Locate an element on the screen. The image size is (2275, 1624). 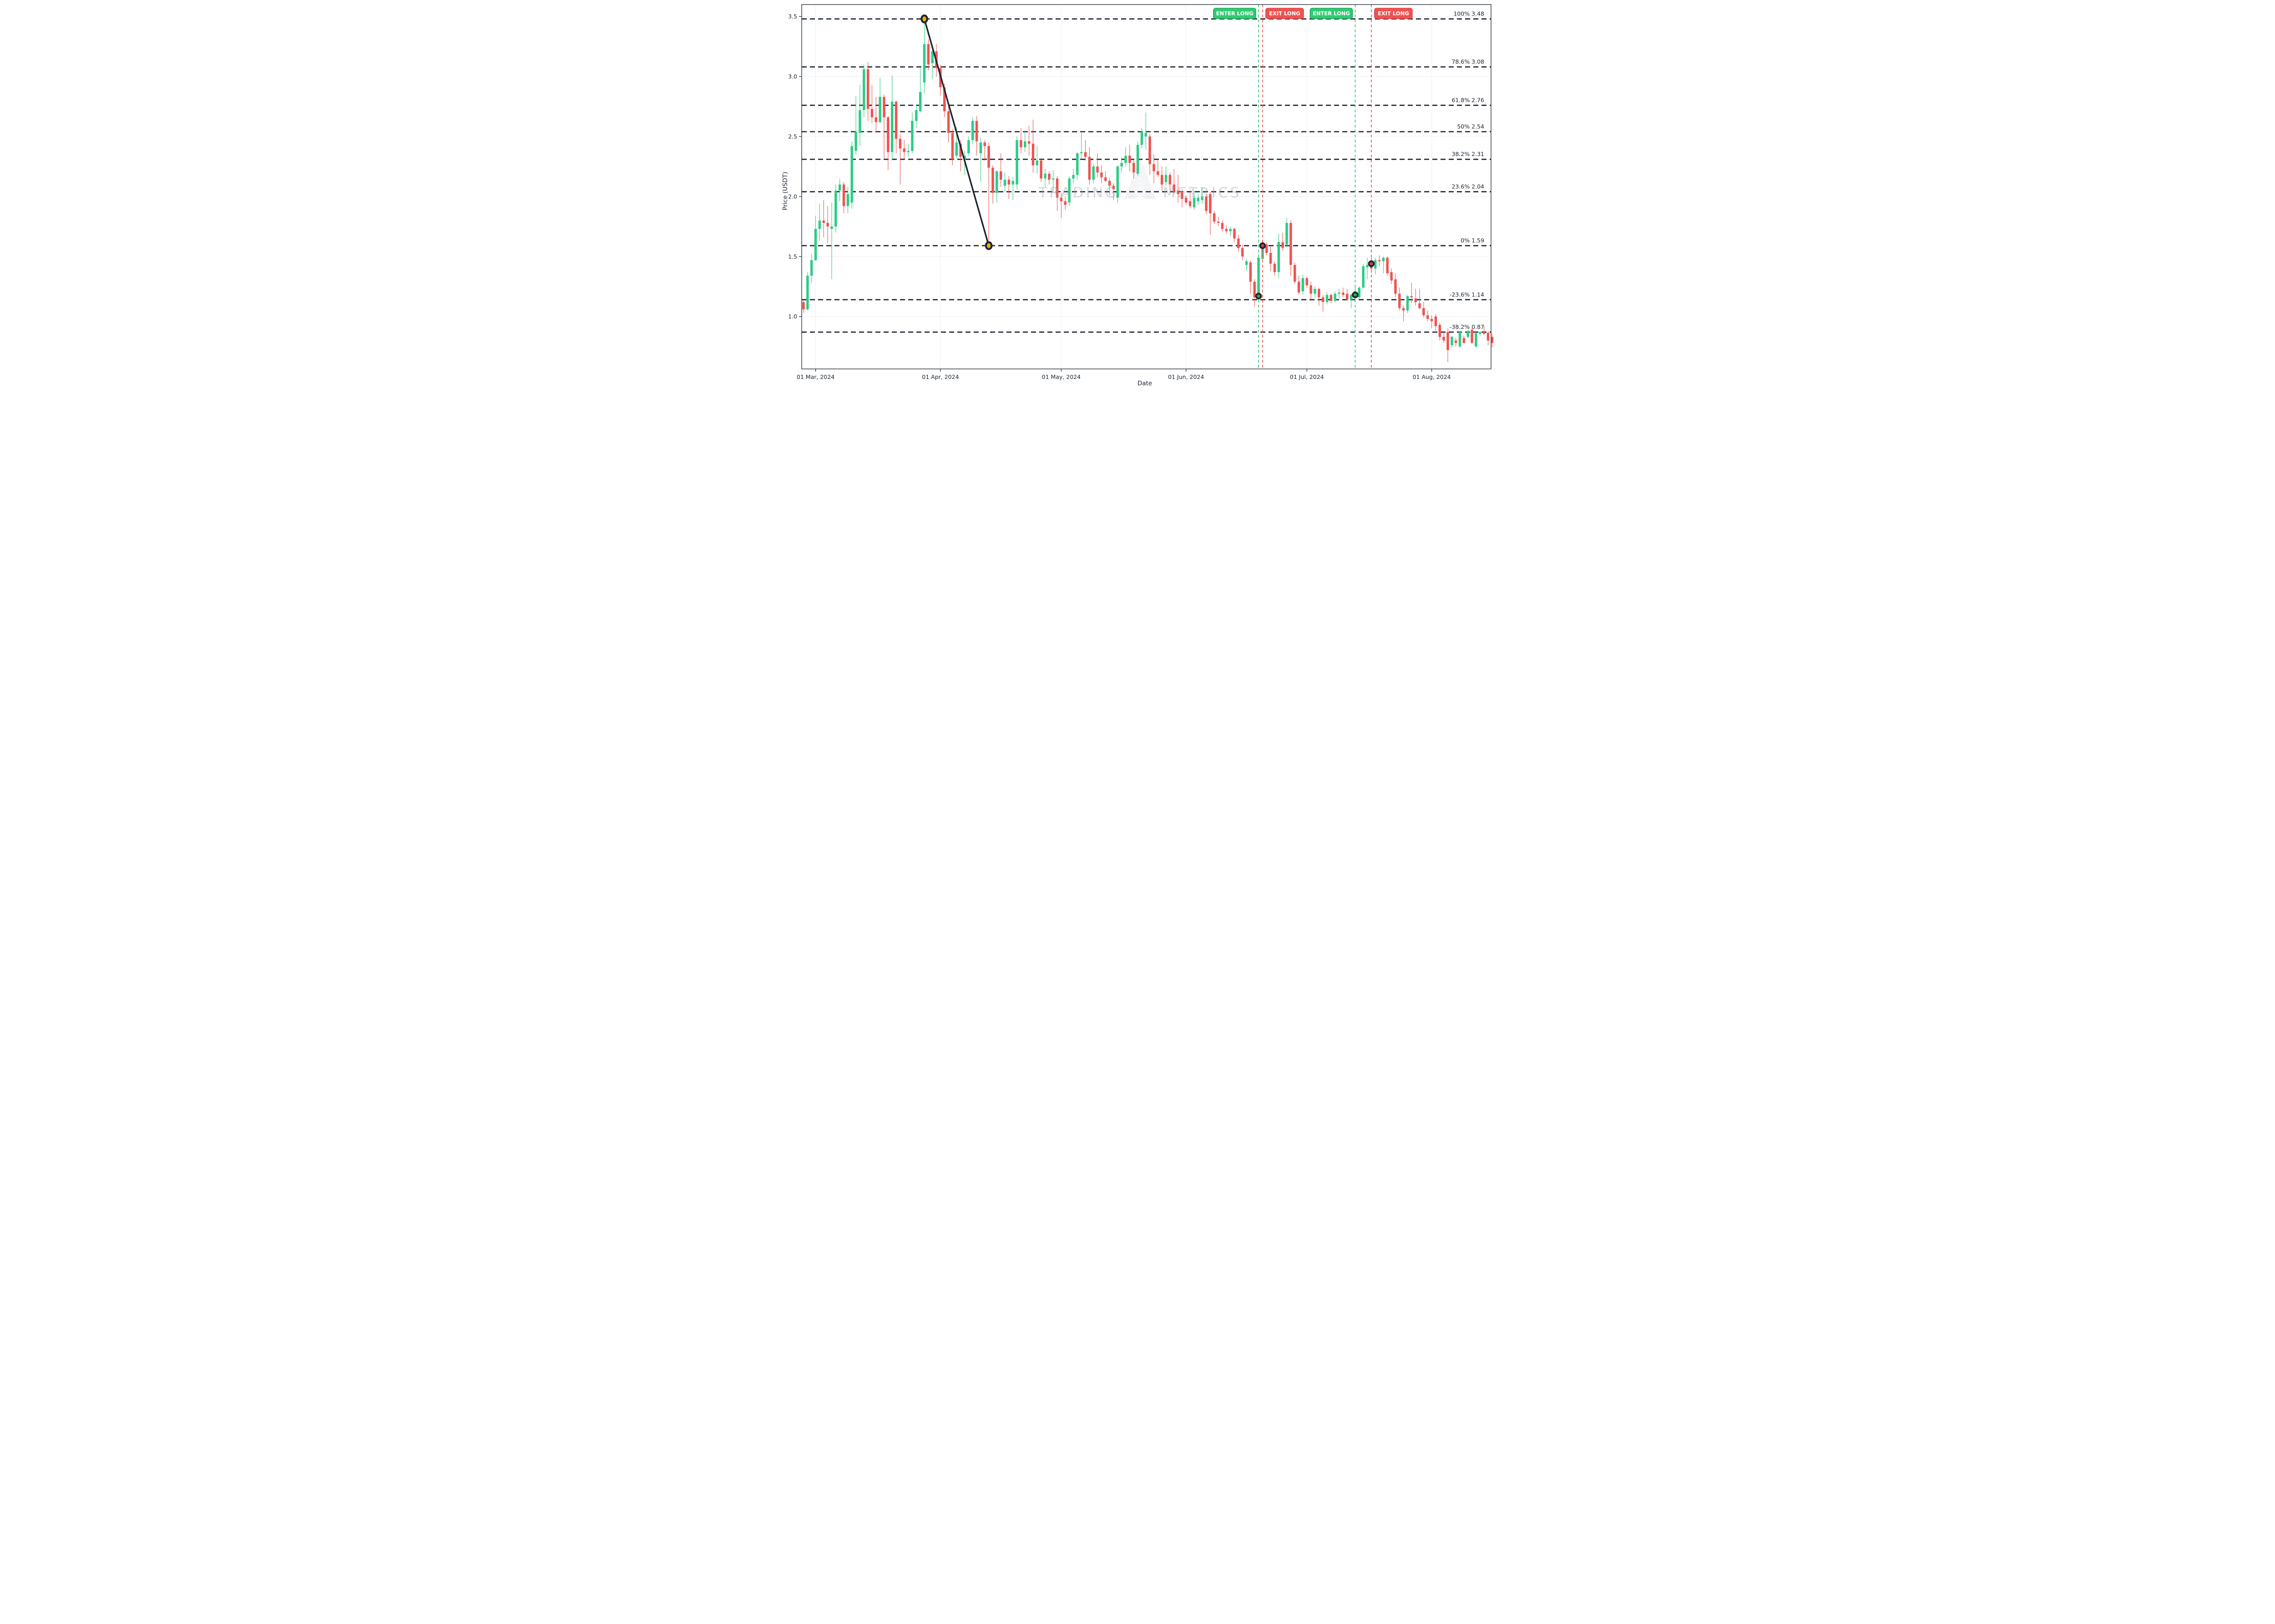
x-axis-title: Date is located at coordinates (1145, 383).